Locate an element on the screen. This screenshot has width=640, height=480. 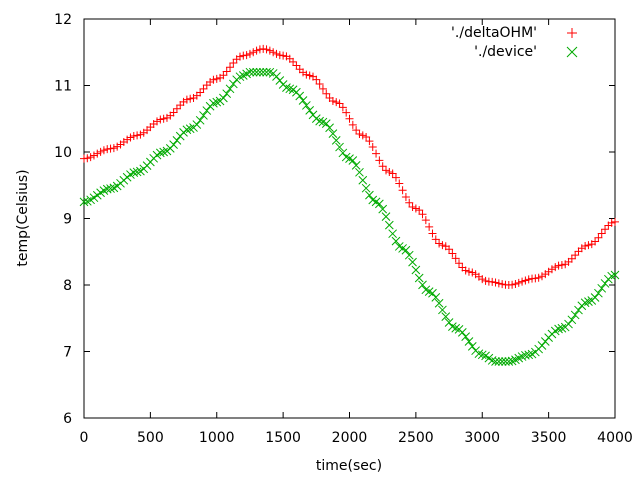
x-tick-label: 2500 is located at coordinates (416, 438).